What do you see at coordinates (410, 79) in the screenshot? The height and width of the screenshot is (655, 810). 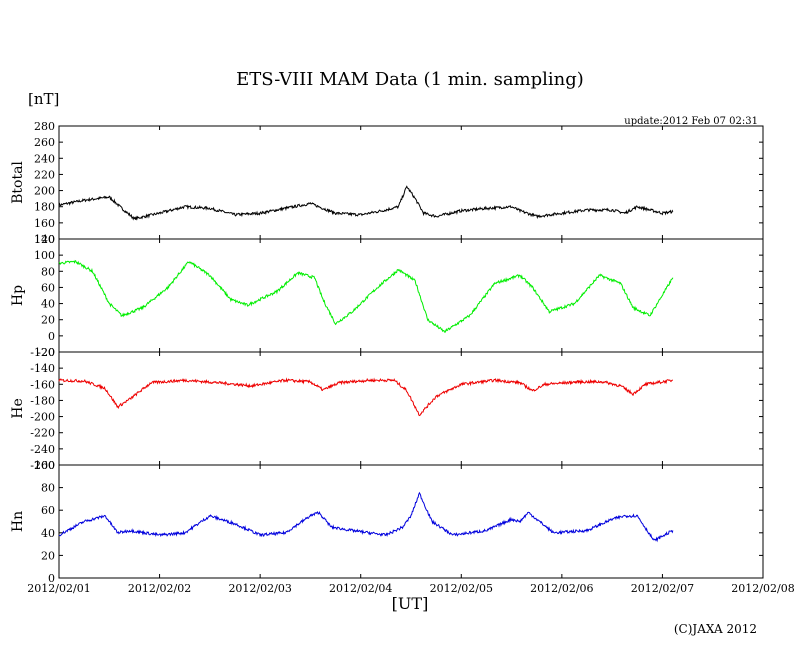 I see `chart-title: ETS-VIII MAM Data (1 min. sampling)` at bounding box center [410, 79].